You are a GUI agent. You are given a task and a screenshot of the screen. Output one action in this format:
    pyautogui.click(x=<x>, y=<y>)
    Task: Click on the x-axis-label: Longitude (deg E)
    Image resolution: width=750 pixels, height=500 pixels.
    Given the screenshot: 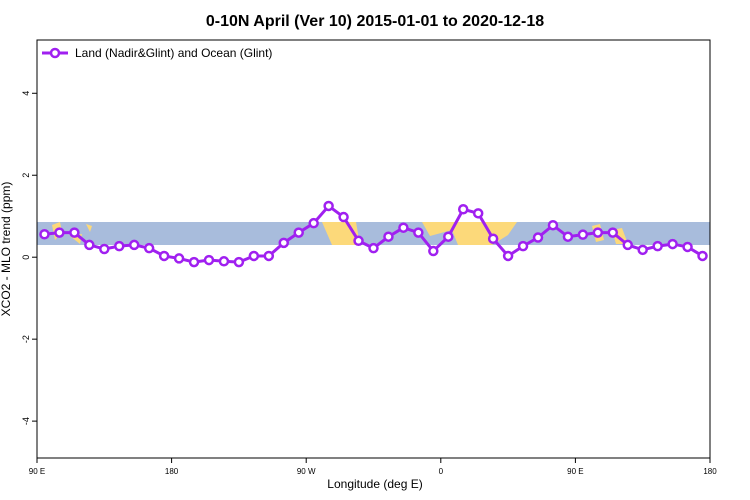 What is the action you would take?
    pyautogui.click(x=374, y=484)
    